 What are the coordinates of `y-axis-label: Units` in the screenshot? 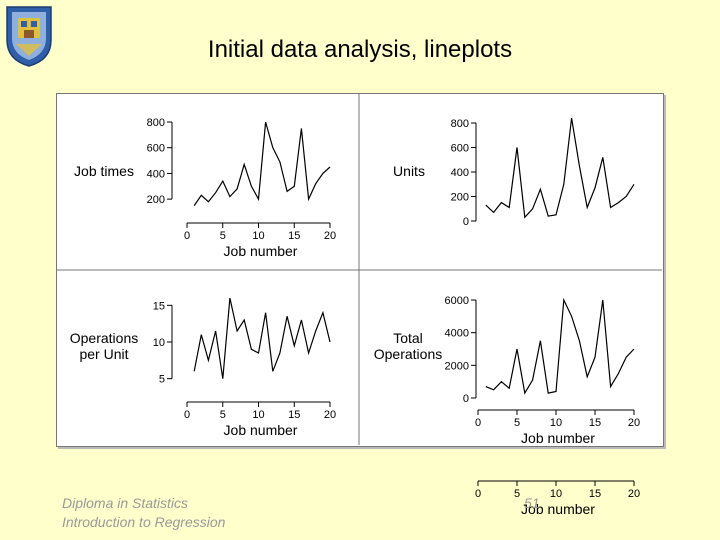 It's located at (409, 171).